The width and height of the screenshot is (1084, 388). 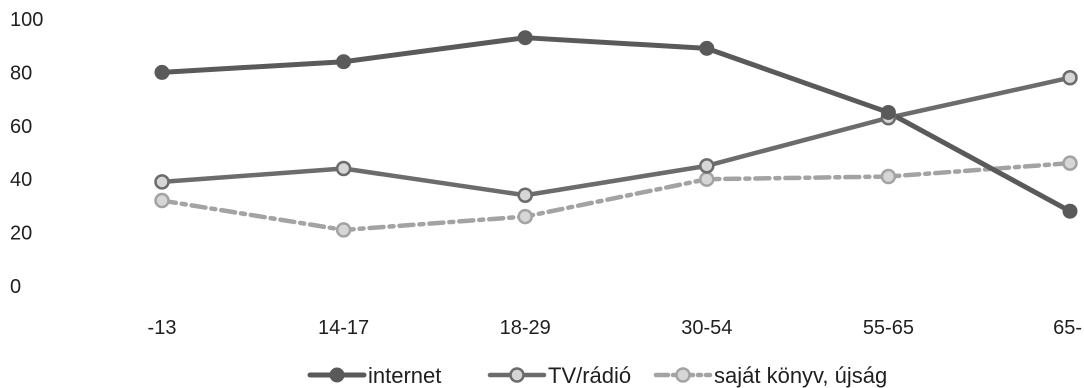 I want to click on y-tick-label: 100, so click(x=26, y=20).